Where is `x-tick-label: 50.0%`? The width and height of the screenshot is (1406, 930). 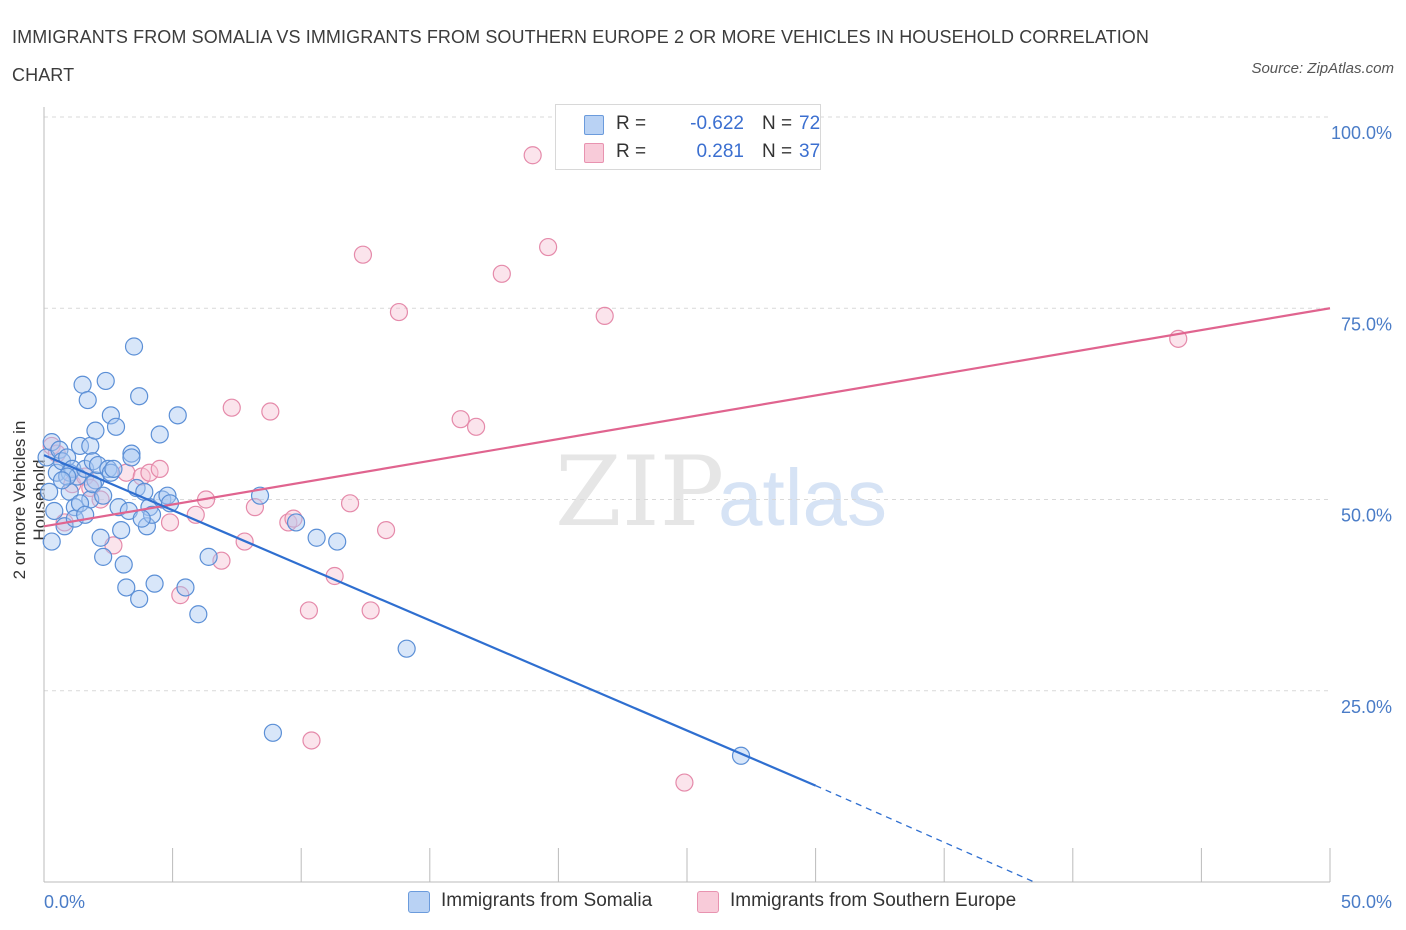
x-tick-label: 50.0% is located at coordinates (1366, 902).